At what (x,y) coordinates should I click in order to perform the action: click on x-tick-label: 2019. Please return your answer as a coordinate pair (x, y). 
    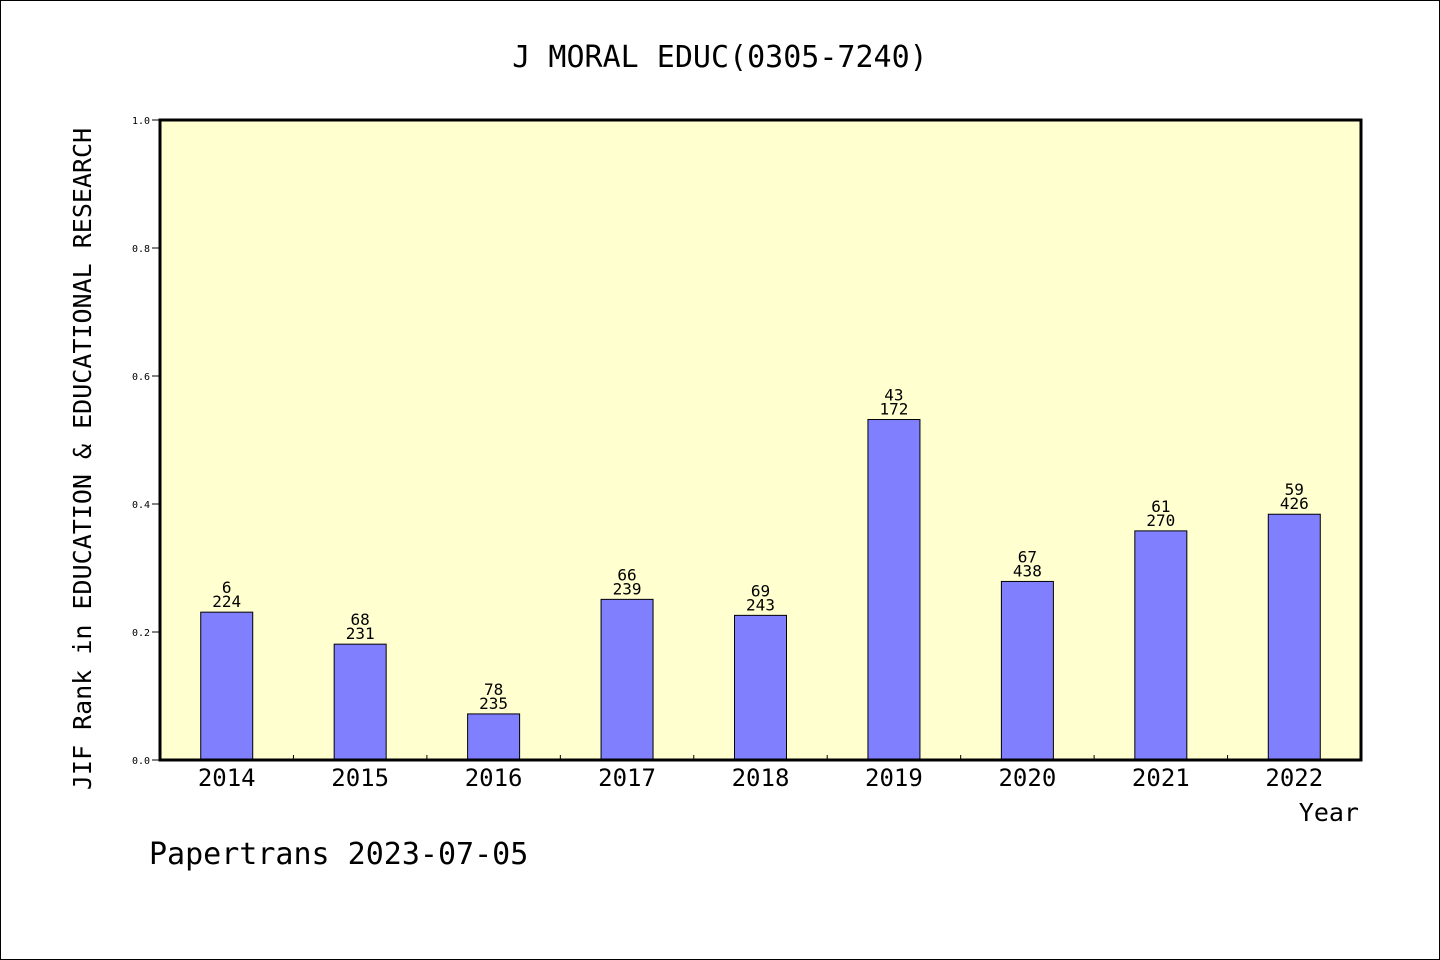
    Looking at the image, I should click on (894, 778).